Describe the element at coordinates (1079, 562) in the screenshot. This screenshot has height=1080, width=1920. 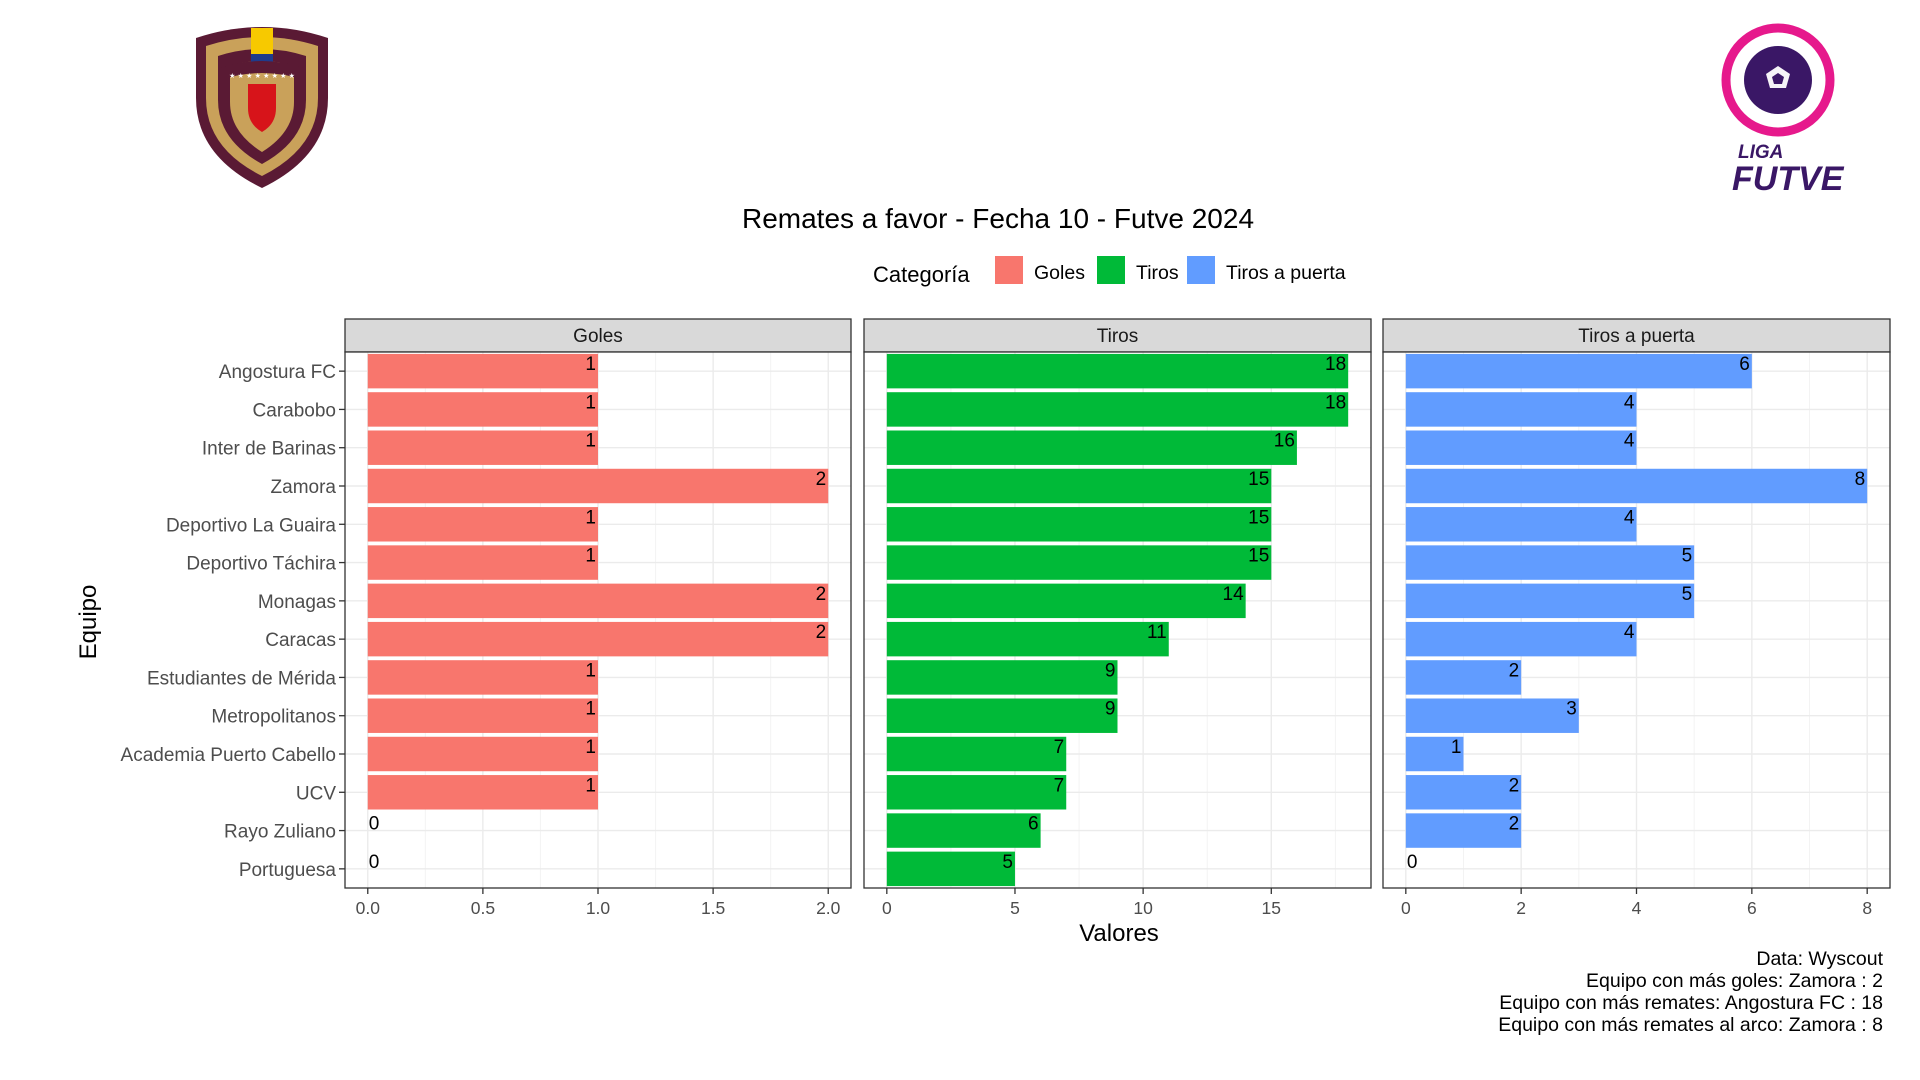
I see `bar-tiros-deportivo-tachira` at that location.